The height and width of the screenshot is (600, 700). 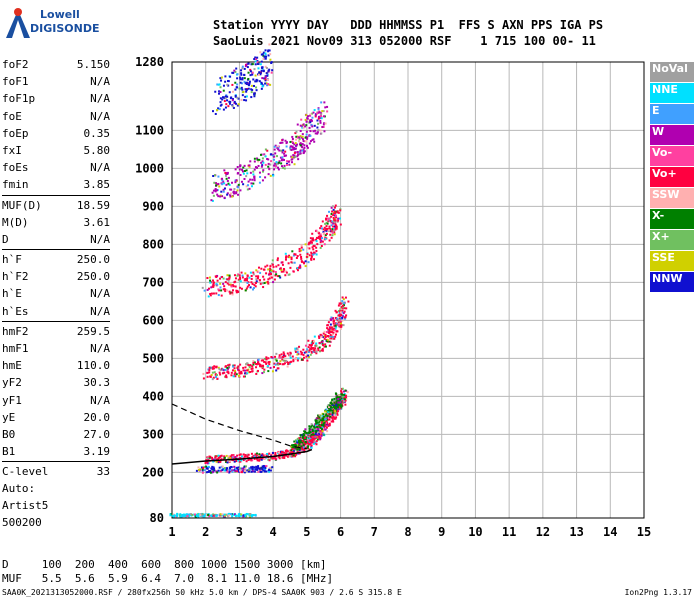 I want to click on y-tick-label: 1280, so click(x=149, y=62).